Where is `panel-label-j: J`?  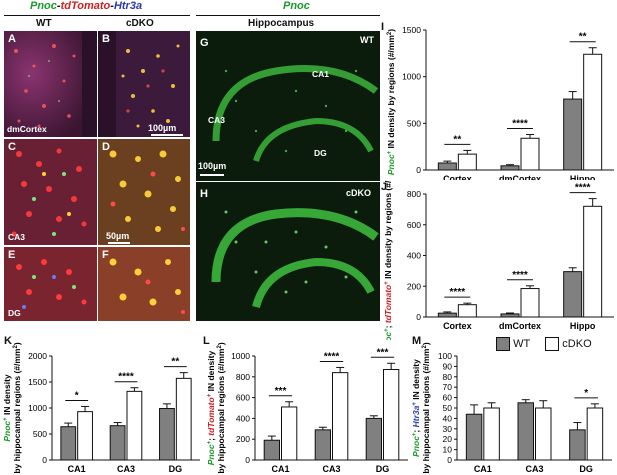 panel-label-j: J is located at coordinates (384, 187).